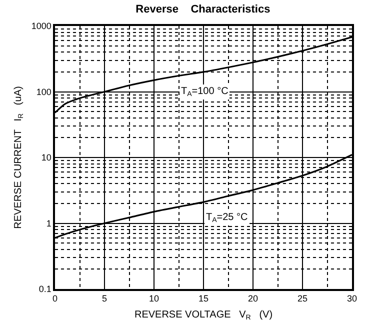 This screenshot has height=331, width=369. What do you see at coordinates (41, 26) in the screenshot?
I see `y-tick-label: 1000` at bounding box center [41, 26].